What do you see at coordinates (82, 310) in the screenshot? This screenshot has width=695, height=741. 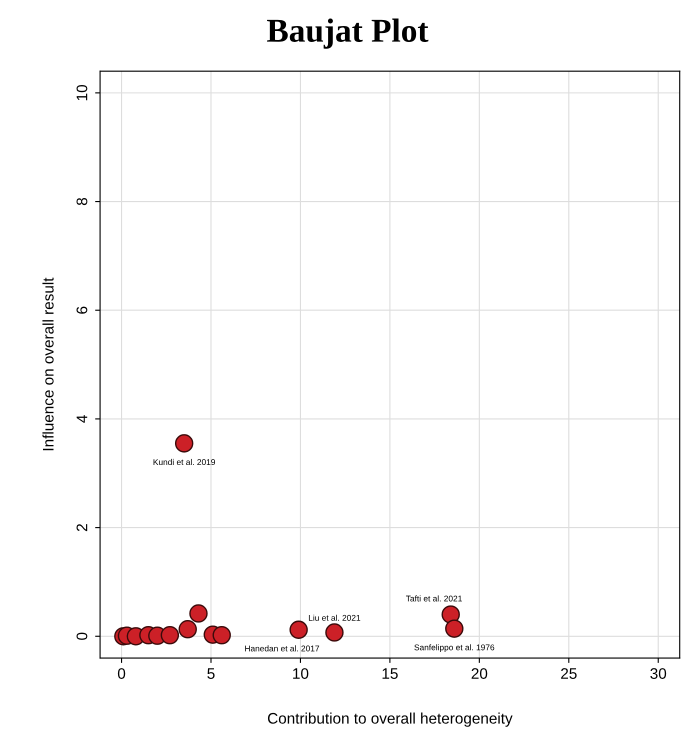 I see `y-tick-label: 6` at bounding box center [82, 310].